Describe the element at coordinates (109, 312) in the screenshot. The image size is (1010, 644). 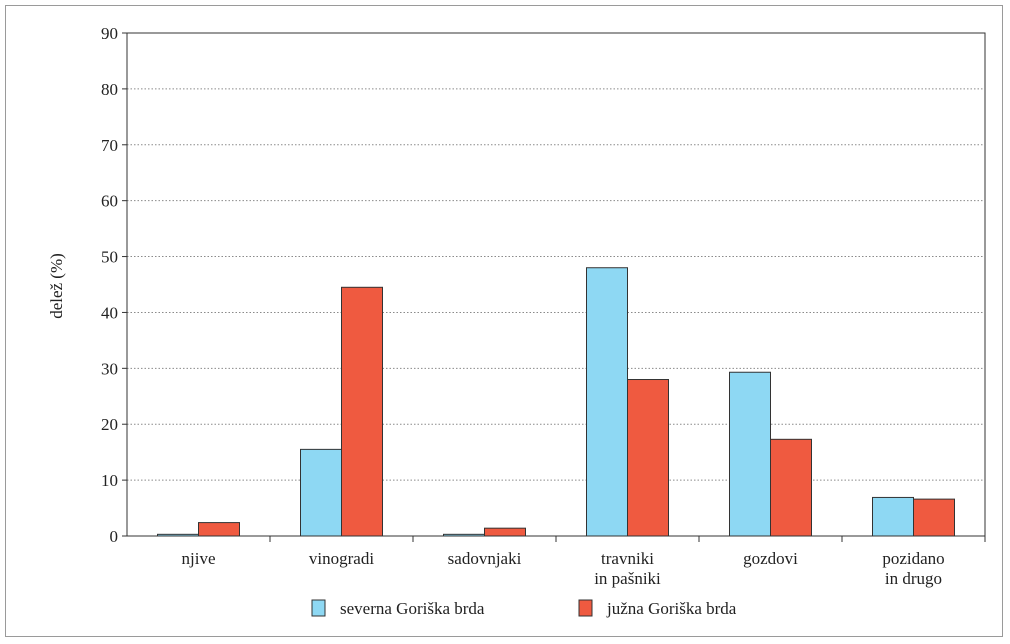
I see `y-tick-label: 40` at that location.